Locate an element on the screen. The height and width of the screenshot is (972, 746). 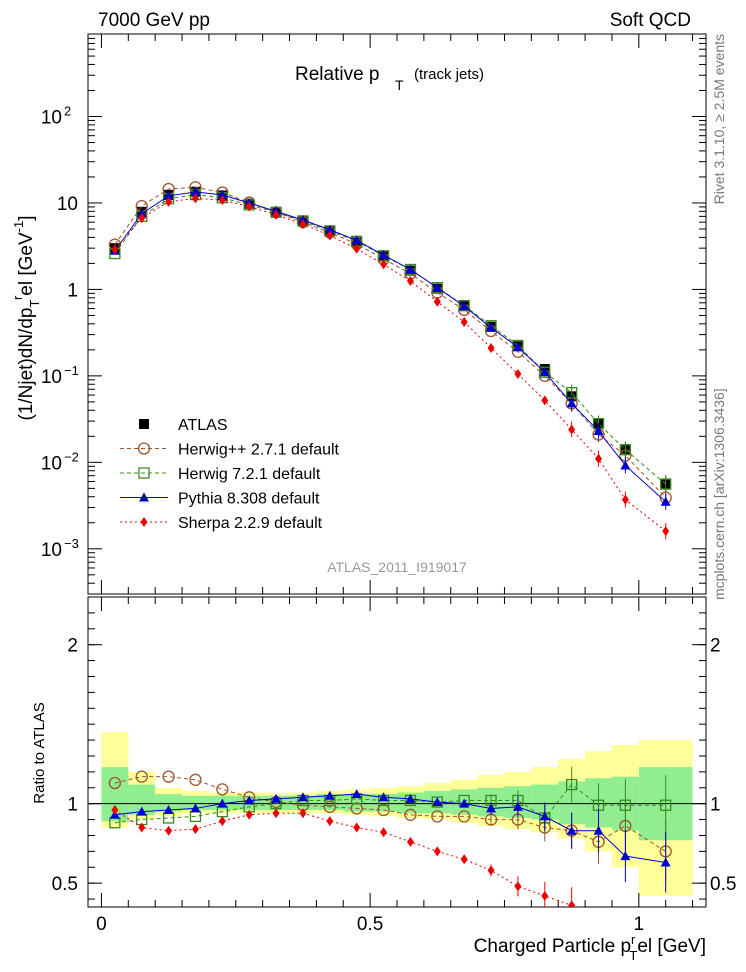
x-tick-label: 0.5 is located at coordinates (370, 924).